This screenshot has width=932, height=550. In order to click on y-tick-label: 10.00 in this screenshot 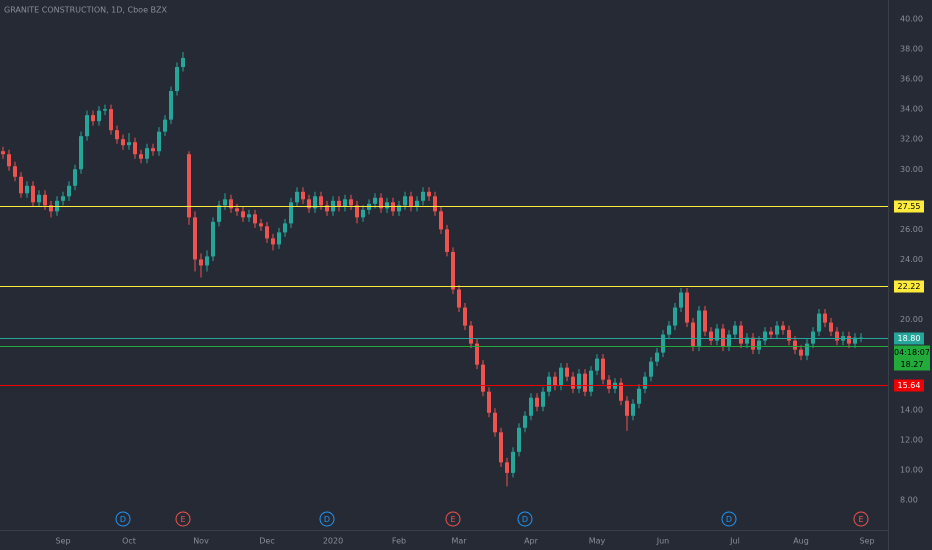, I will do `click(911, 469)`.